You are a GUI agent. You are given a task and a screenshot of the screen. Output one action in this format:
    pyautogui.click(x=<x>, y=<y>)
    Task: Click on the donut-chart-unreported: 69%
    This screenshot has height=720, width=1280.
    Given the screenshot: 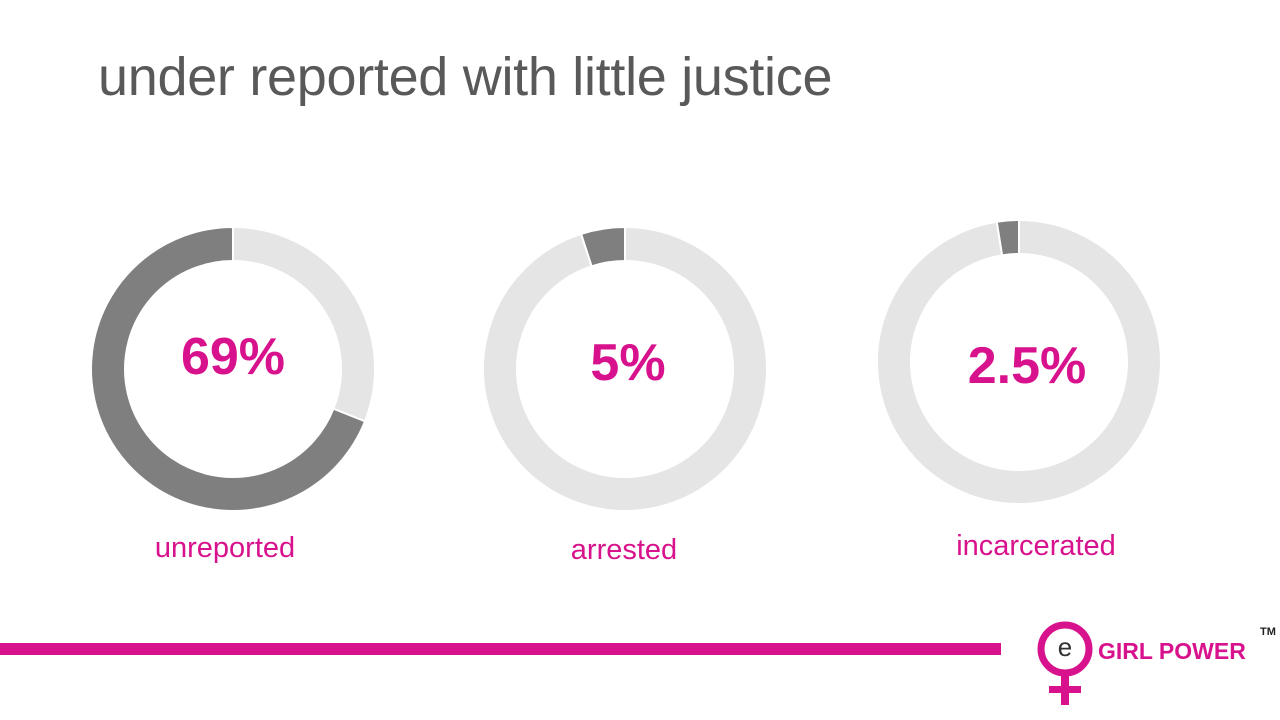 What is the action you would take?
    pyautogui.click(x=233, y=369)
    